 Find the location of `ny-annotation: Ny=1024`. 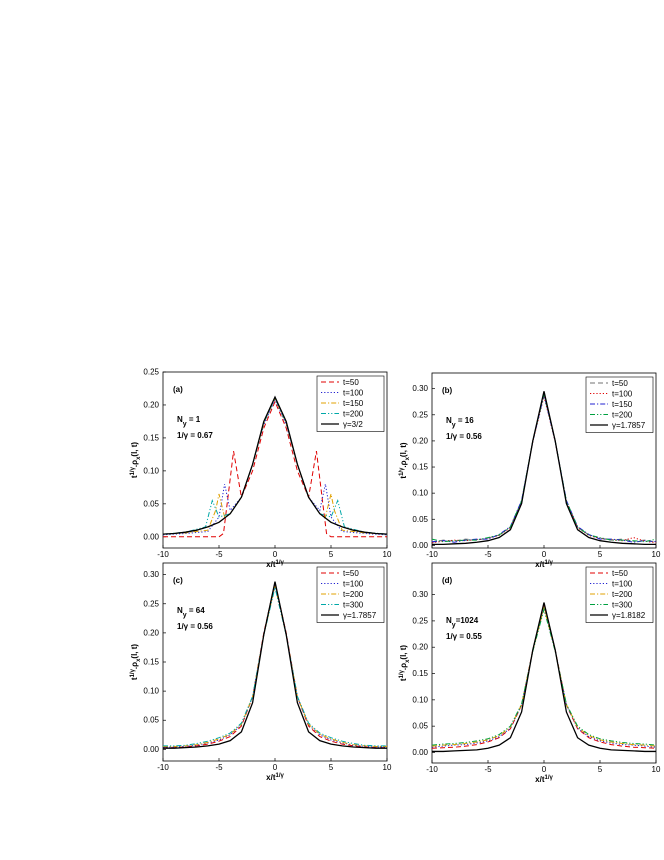

ny-annotation: Ny=1024 is located at coordinates (462, 622).